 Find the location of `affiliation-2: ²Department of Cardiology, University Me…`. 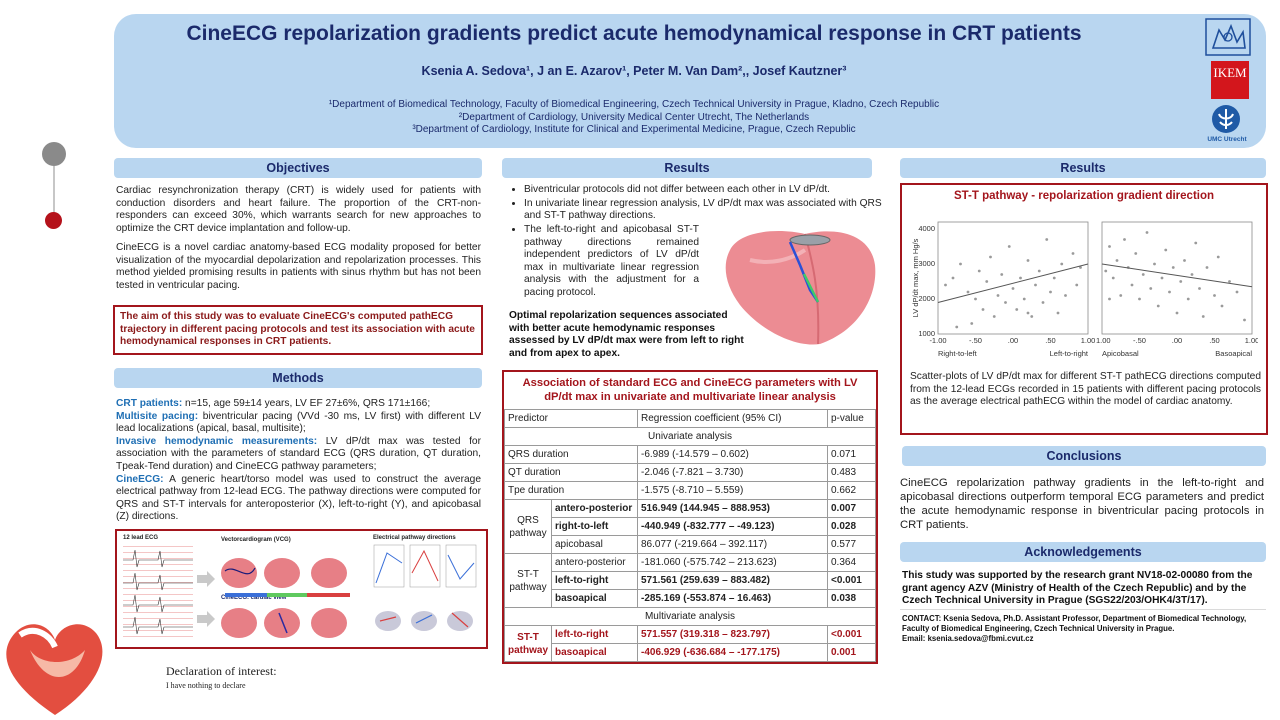

affiliation-2: ²Department of Cardiology, University Me… is located at coordinates (634, 117).